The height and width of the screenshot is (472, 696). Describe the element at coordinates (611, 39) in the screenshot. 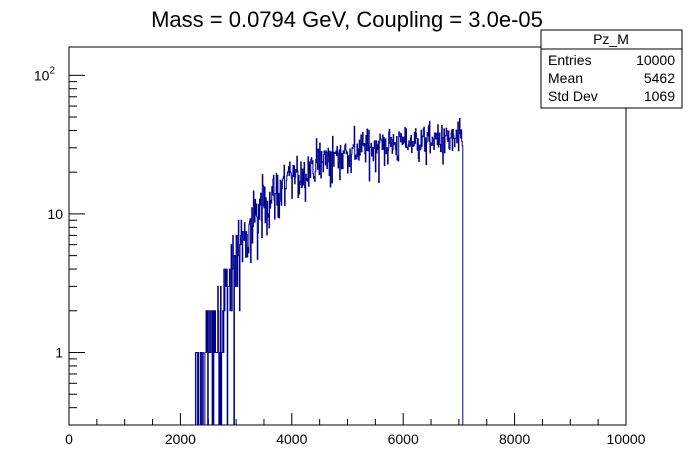

I see `stats-box-name: Pz_M` at that location.